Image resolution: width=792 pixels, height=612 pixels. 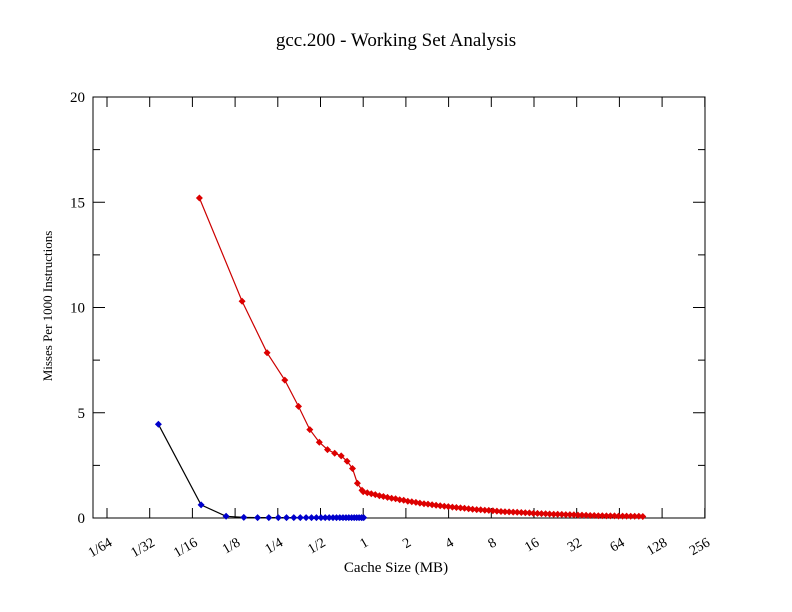 What do you see at coordinates (77, 98) in the screenshot?
I see `y-tick-label: 20` at bounding box center [77, 98].